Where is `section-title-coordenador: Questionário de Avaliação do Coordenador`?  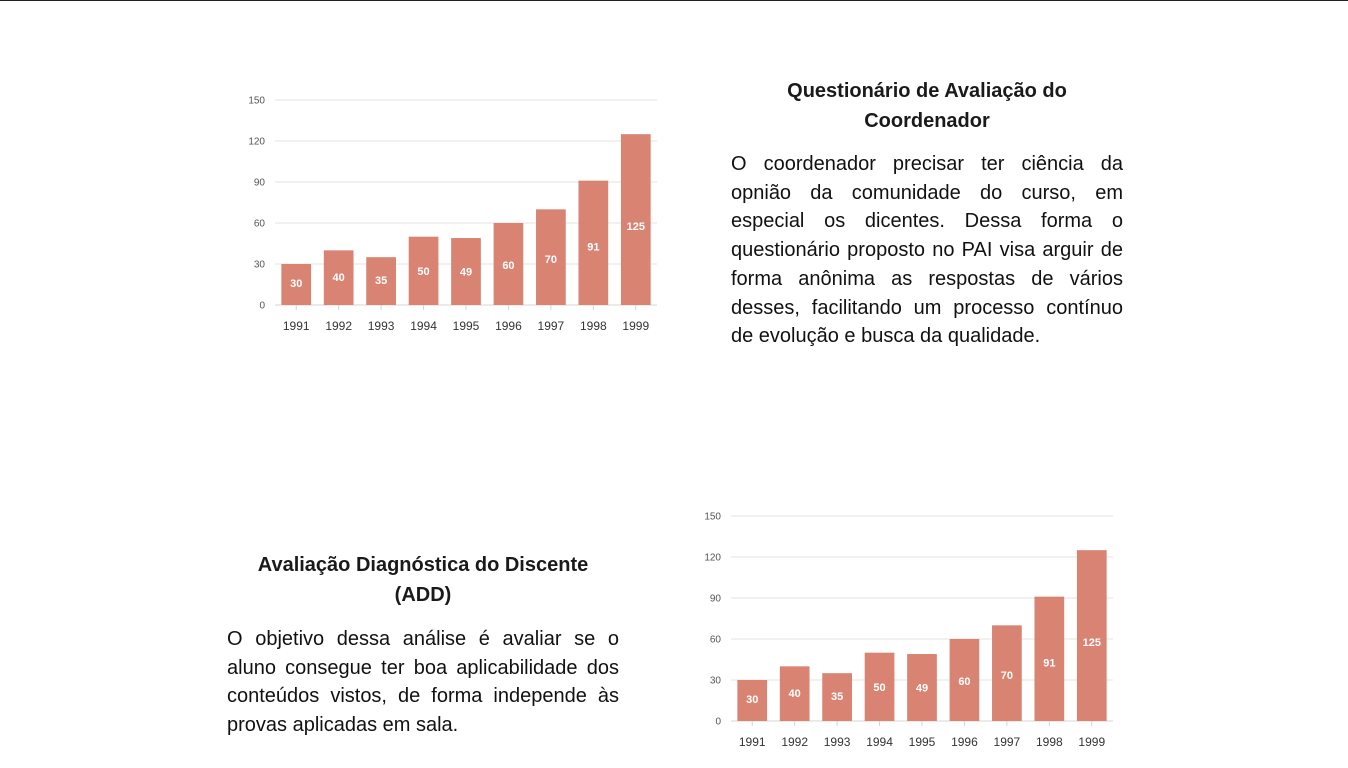 section-title-coordenador: Questionário de Avaliação do Coordenador is located at coordinates (927, 106).